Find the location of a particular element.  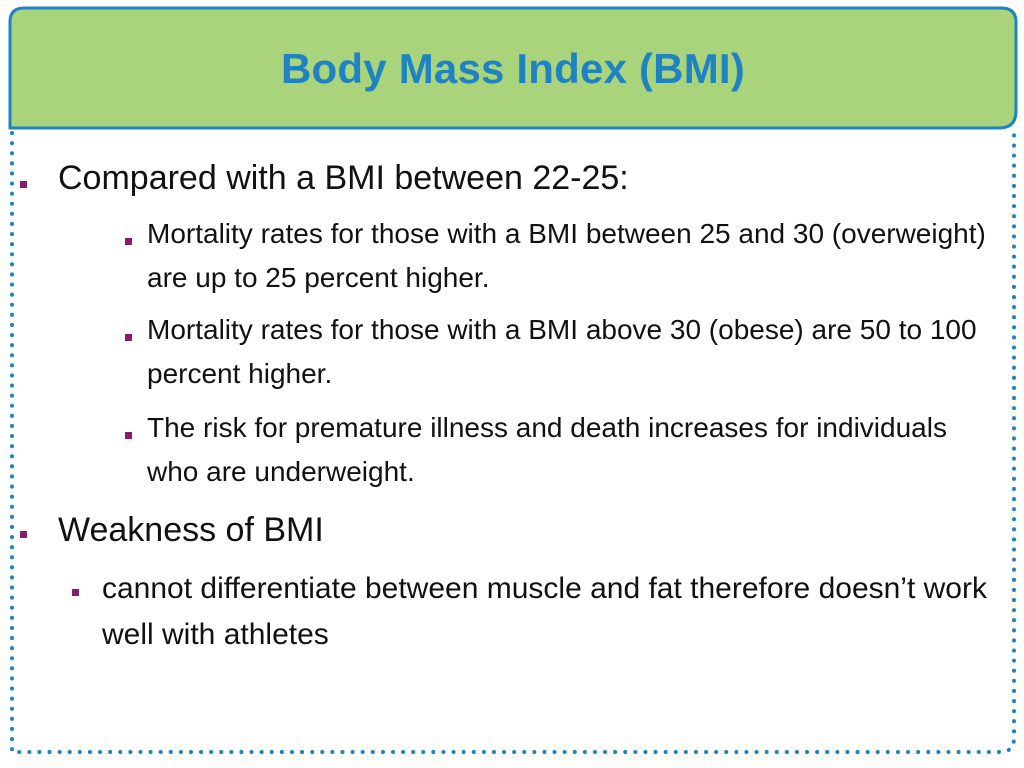

bullet-weakness: Weakness of BMI is located at coordinates (191, 530).